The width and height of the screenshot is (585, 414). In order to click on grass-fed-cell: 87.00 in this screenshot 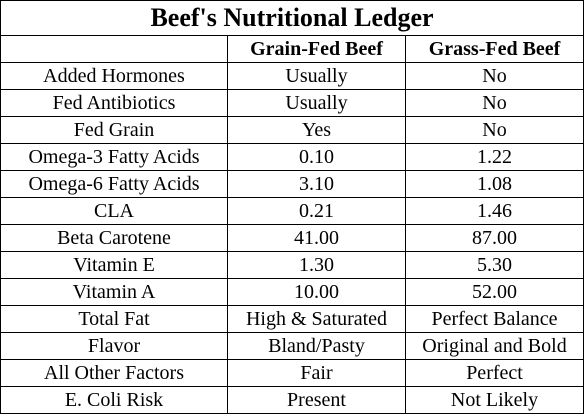, I will do `click(494, 238)`.